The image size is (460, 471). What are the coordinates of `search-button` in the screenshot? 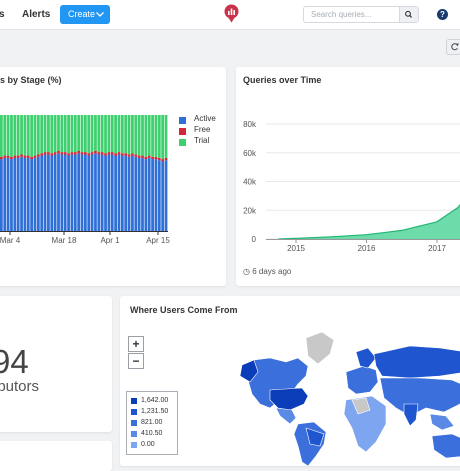 It's located at (408, 14).